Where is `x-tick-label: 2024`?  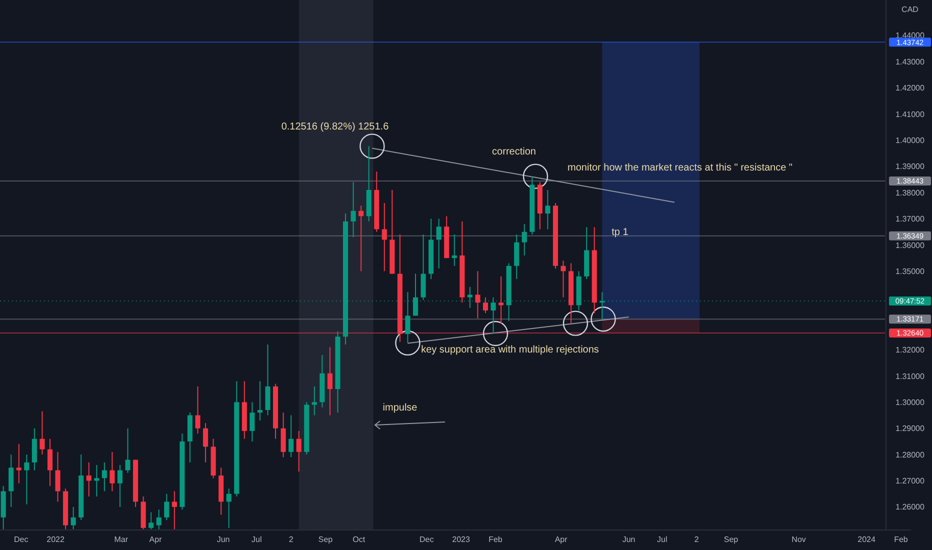
x-tick-label: 2024 is located at coordinates (867, 539).